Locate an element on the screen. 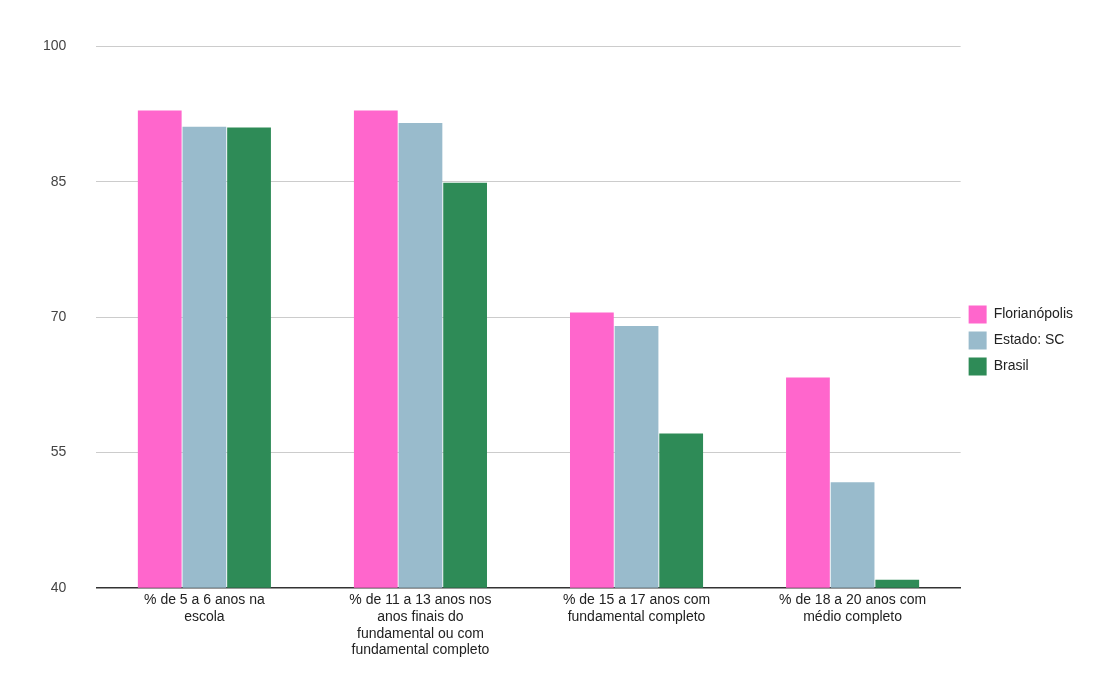  legend-label: Florianópolis is located at coordinates (1033, 313).